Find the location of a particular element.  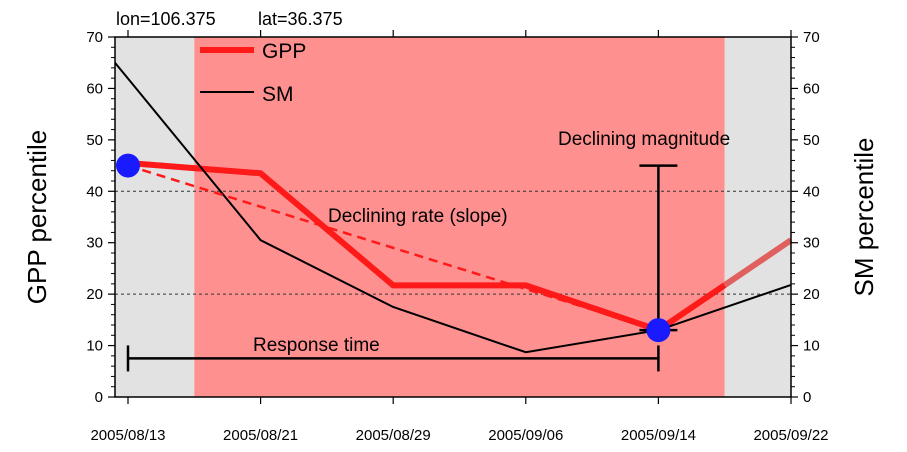

gpp-line-tail is located at coordinates (758, 262).